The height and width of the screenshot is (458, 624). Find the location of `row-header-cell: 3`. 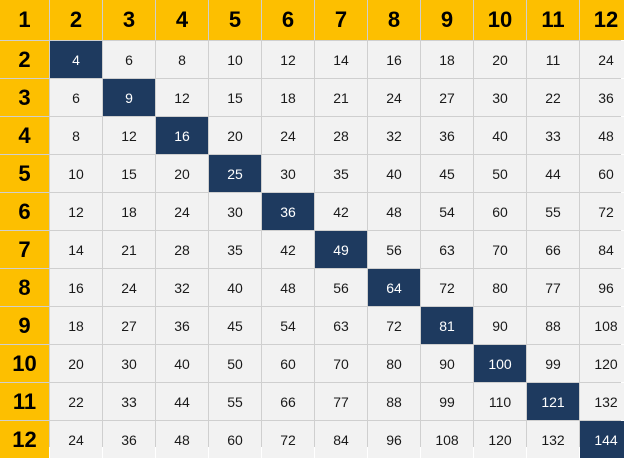

row-header-cell: 3 is located at coordinates (24, 97).